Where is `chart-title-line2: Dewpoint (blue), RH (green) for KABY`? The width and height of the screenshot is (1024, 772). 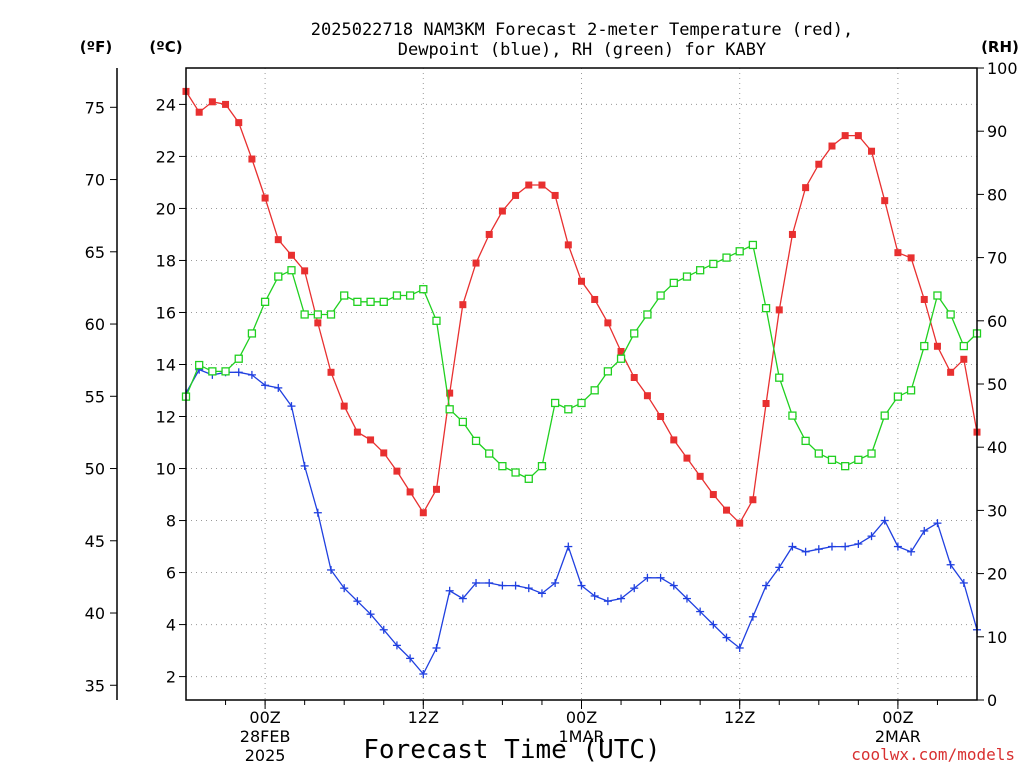
chart-title-line2: Dewpoint (blue), RH (green) for KABY is located at coordinates (582, 50).